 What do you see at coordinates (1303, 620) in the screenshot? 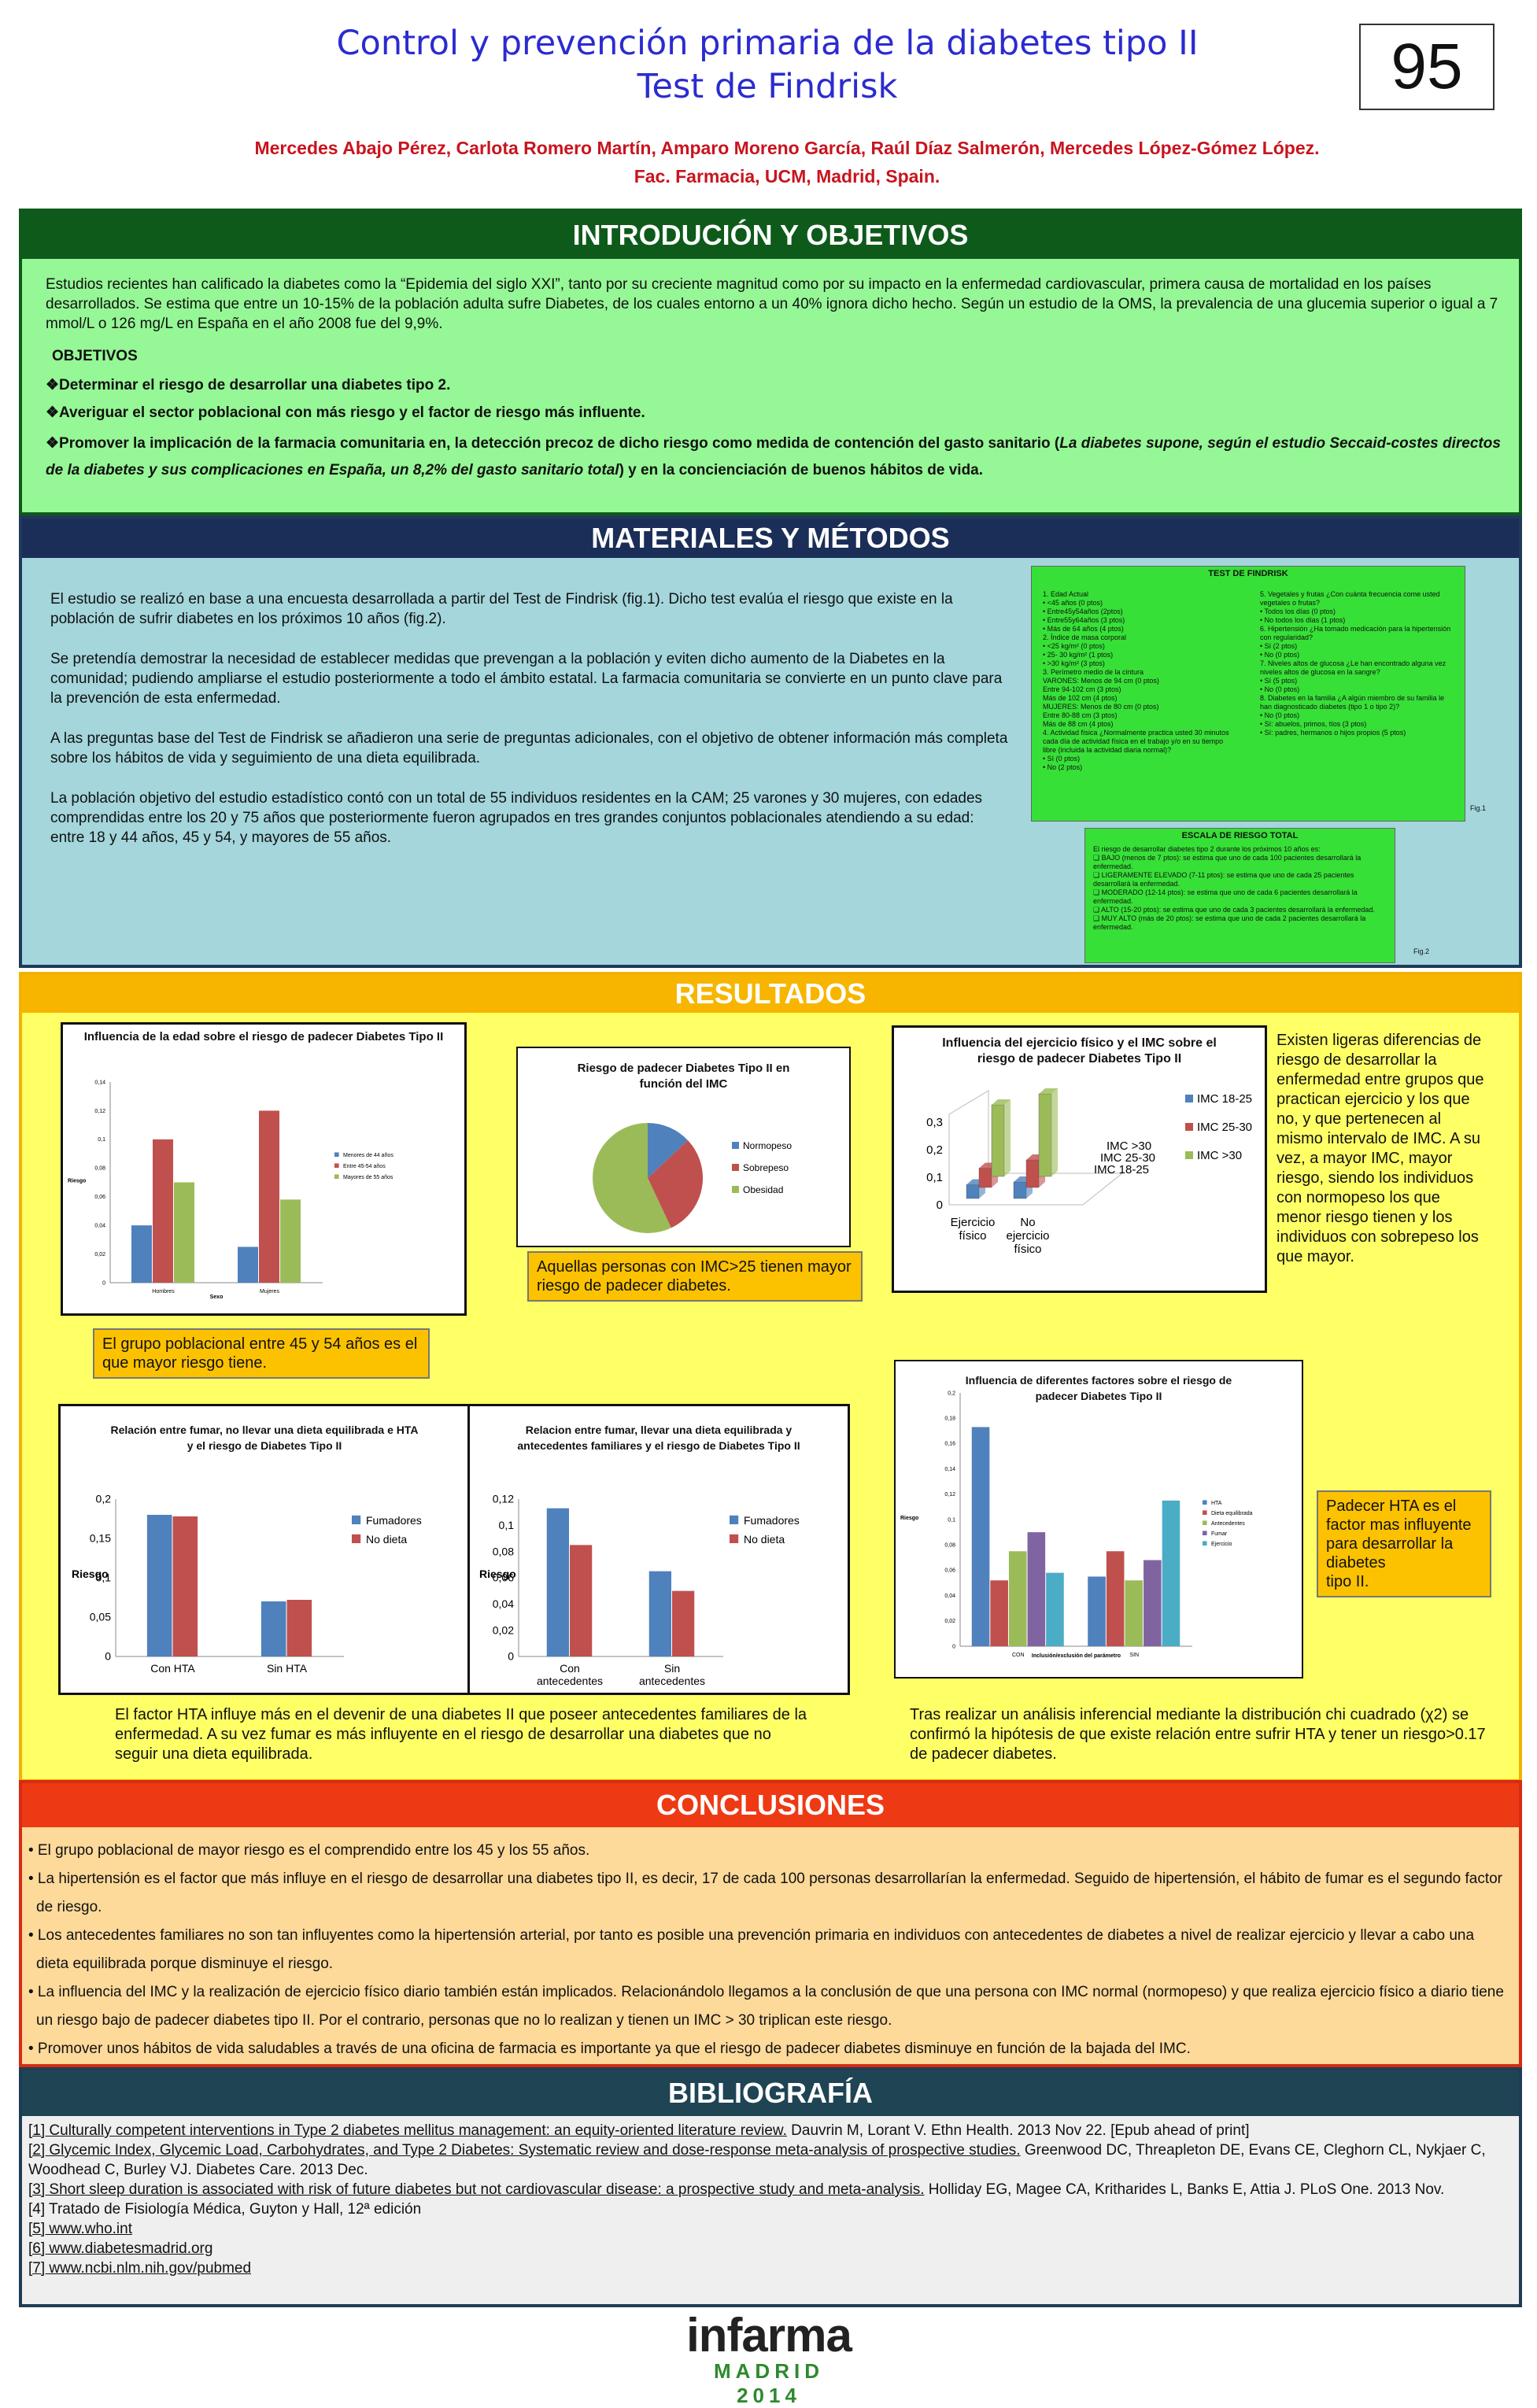
I see `findrisk-line: • No todos los días (1 ptos)` at bounding box center [1303, 620].